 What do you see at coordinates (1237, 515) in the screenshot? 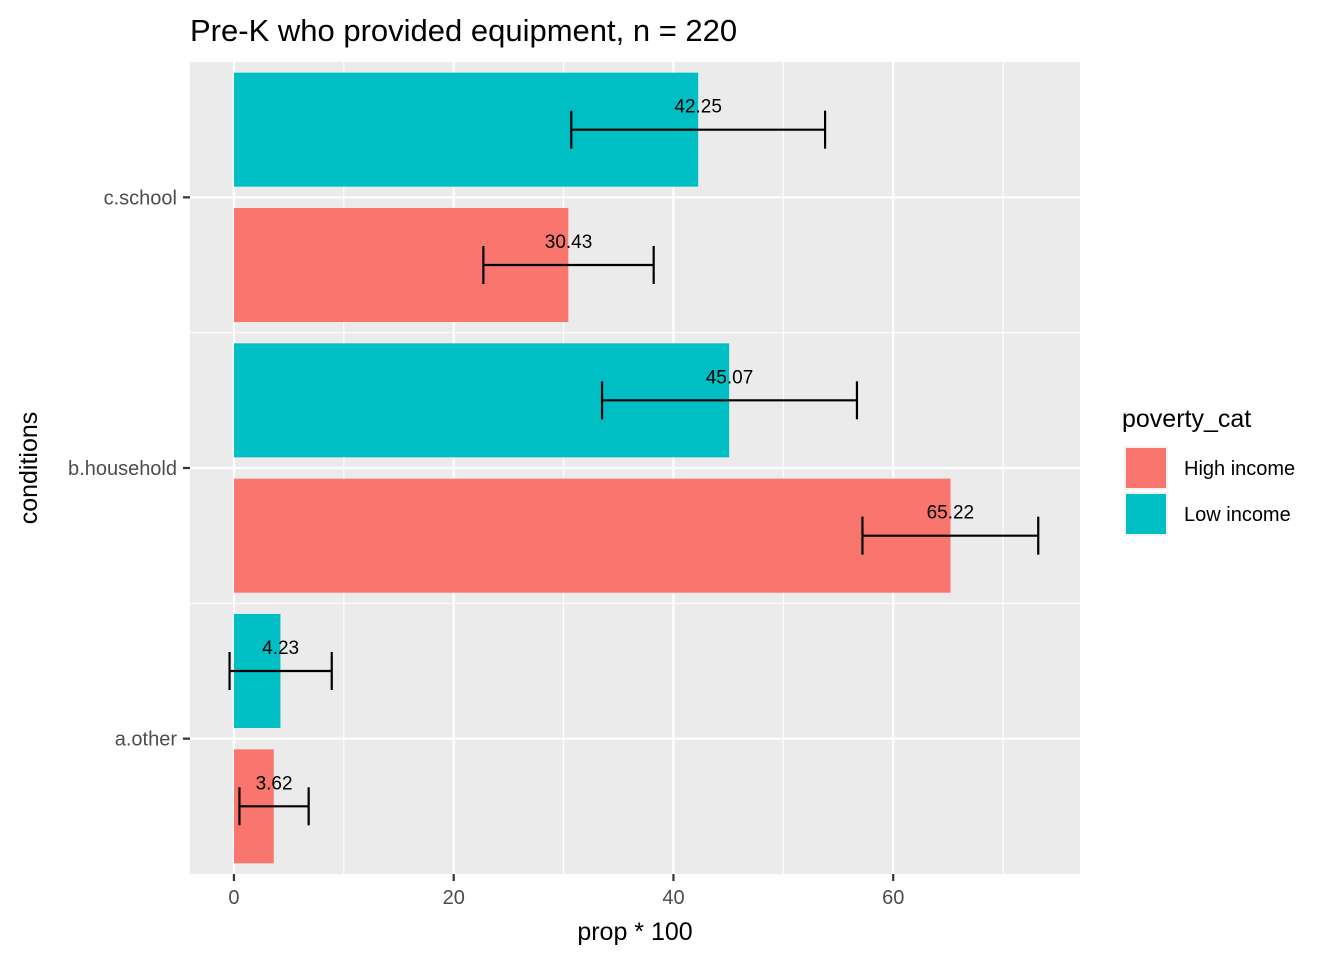
I see `legend-label: Low income` at bounding box center [1237, 515].